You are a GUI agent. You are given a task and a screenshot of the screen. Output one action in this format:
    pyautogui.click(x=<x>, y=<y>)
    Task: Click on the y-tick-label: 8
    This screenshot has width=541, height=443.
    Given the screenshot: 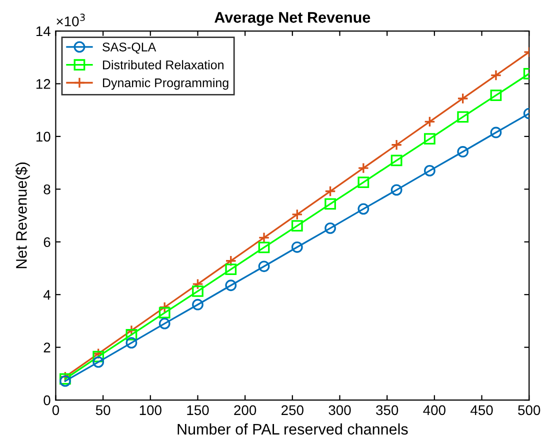 What is the action you would take?
    pyautogui.click(x=47, y=189)
    